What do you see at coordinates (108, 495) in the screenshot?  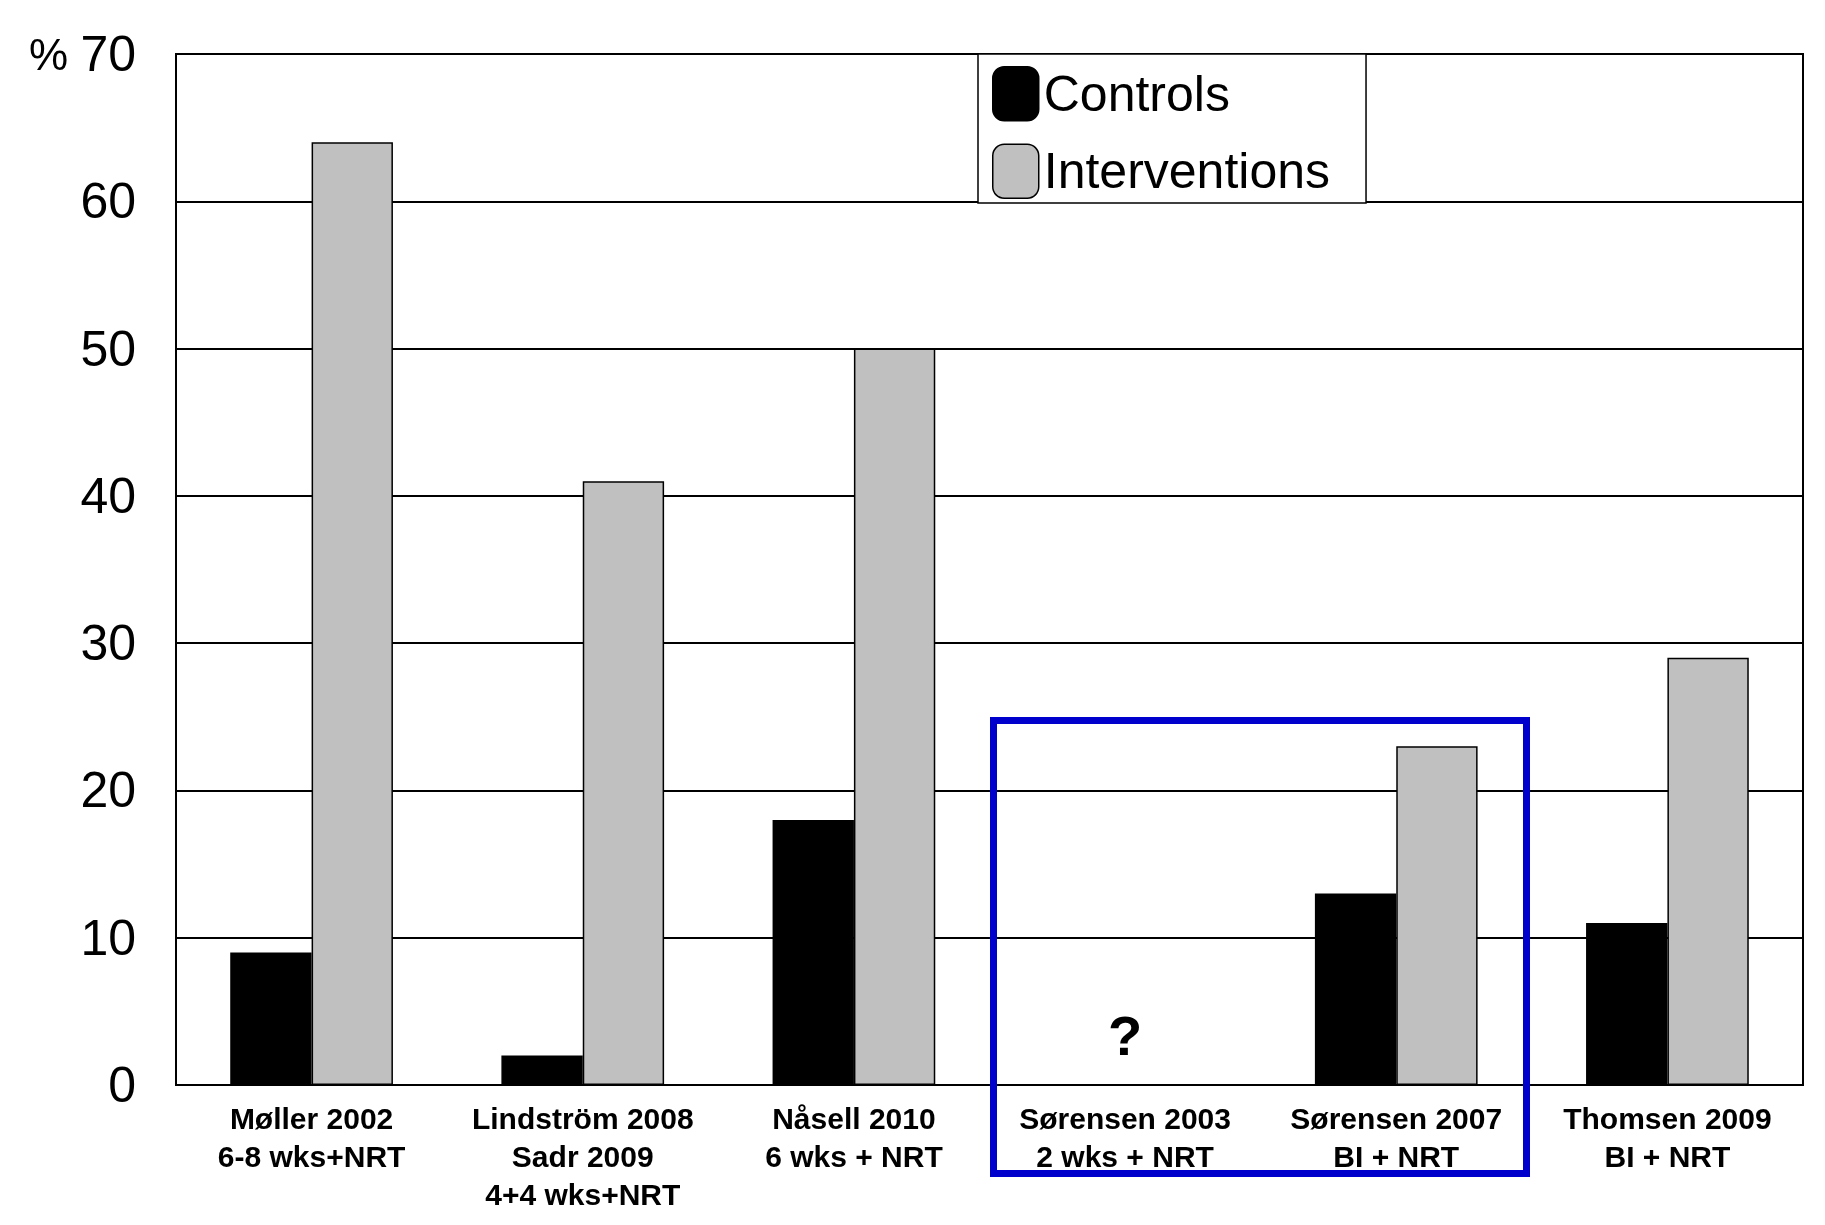 I see `y-tick-label: 40` at bounding box center [108, 495].